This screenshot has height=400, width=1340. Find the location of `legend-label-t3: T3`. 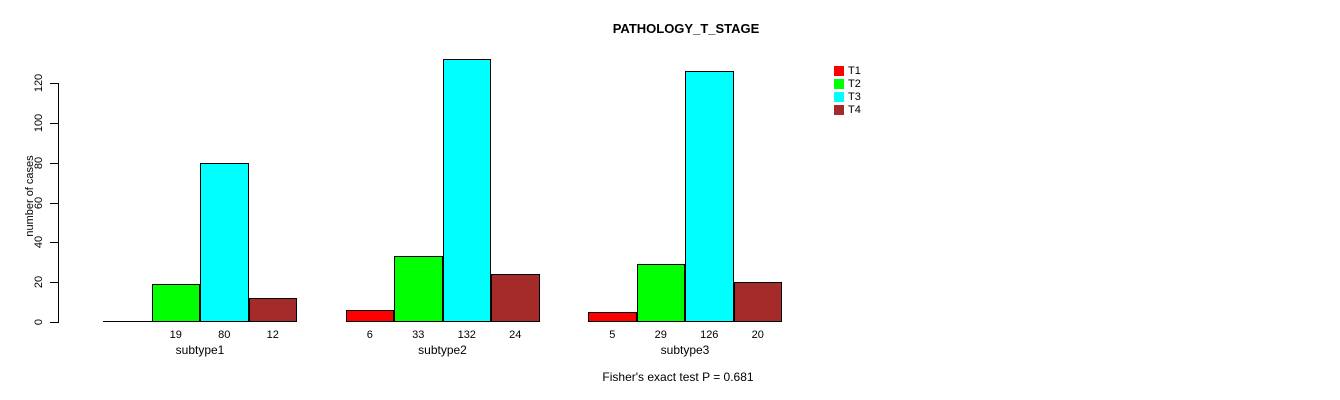

legend-label-t3: T3 is located at coordinates (854, 97).